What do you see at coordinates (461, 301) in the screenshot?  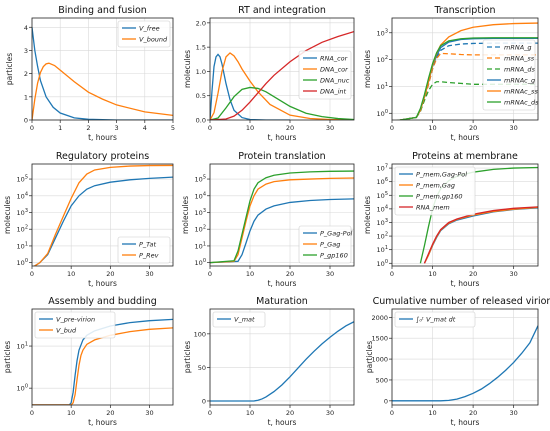 I see `chart-title: Cumulative number of released virions` at bounding box center [461, 301].